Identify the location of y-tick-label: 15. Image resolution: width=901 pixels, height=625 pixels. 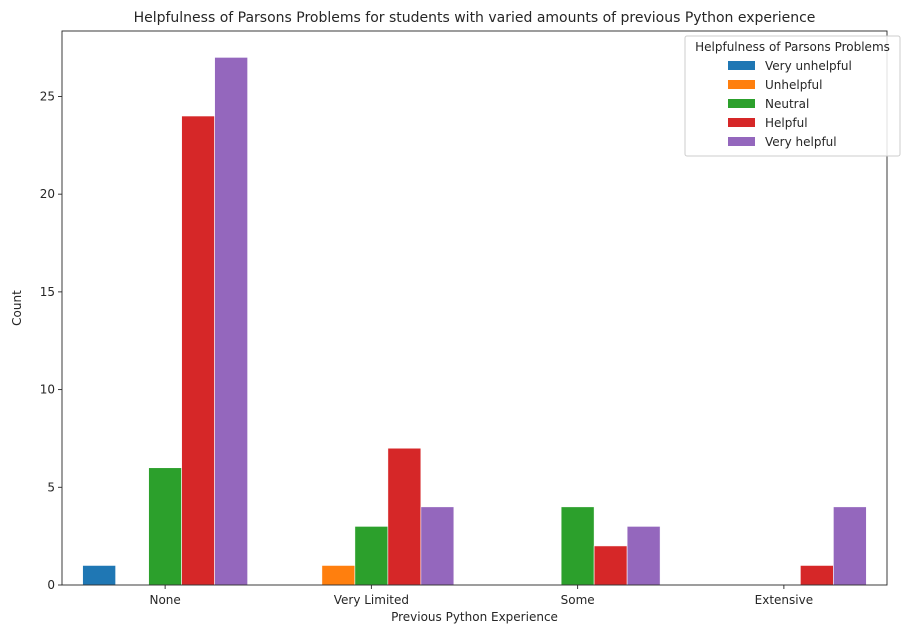
(47, 292).